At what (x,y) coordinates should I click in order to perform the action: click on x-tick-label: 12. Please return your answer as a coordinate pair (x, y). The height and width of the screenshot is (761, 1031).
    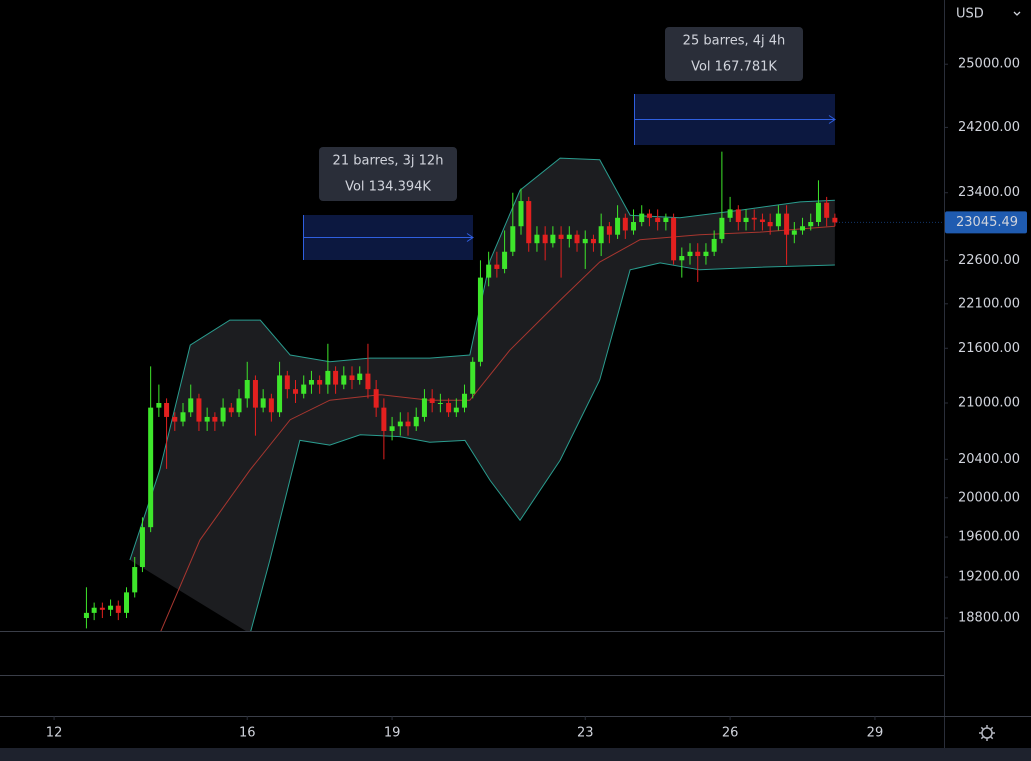
    Looking at the image, I should click on (54, 733).